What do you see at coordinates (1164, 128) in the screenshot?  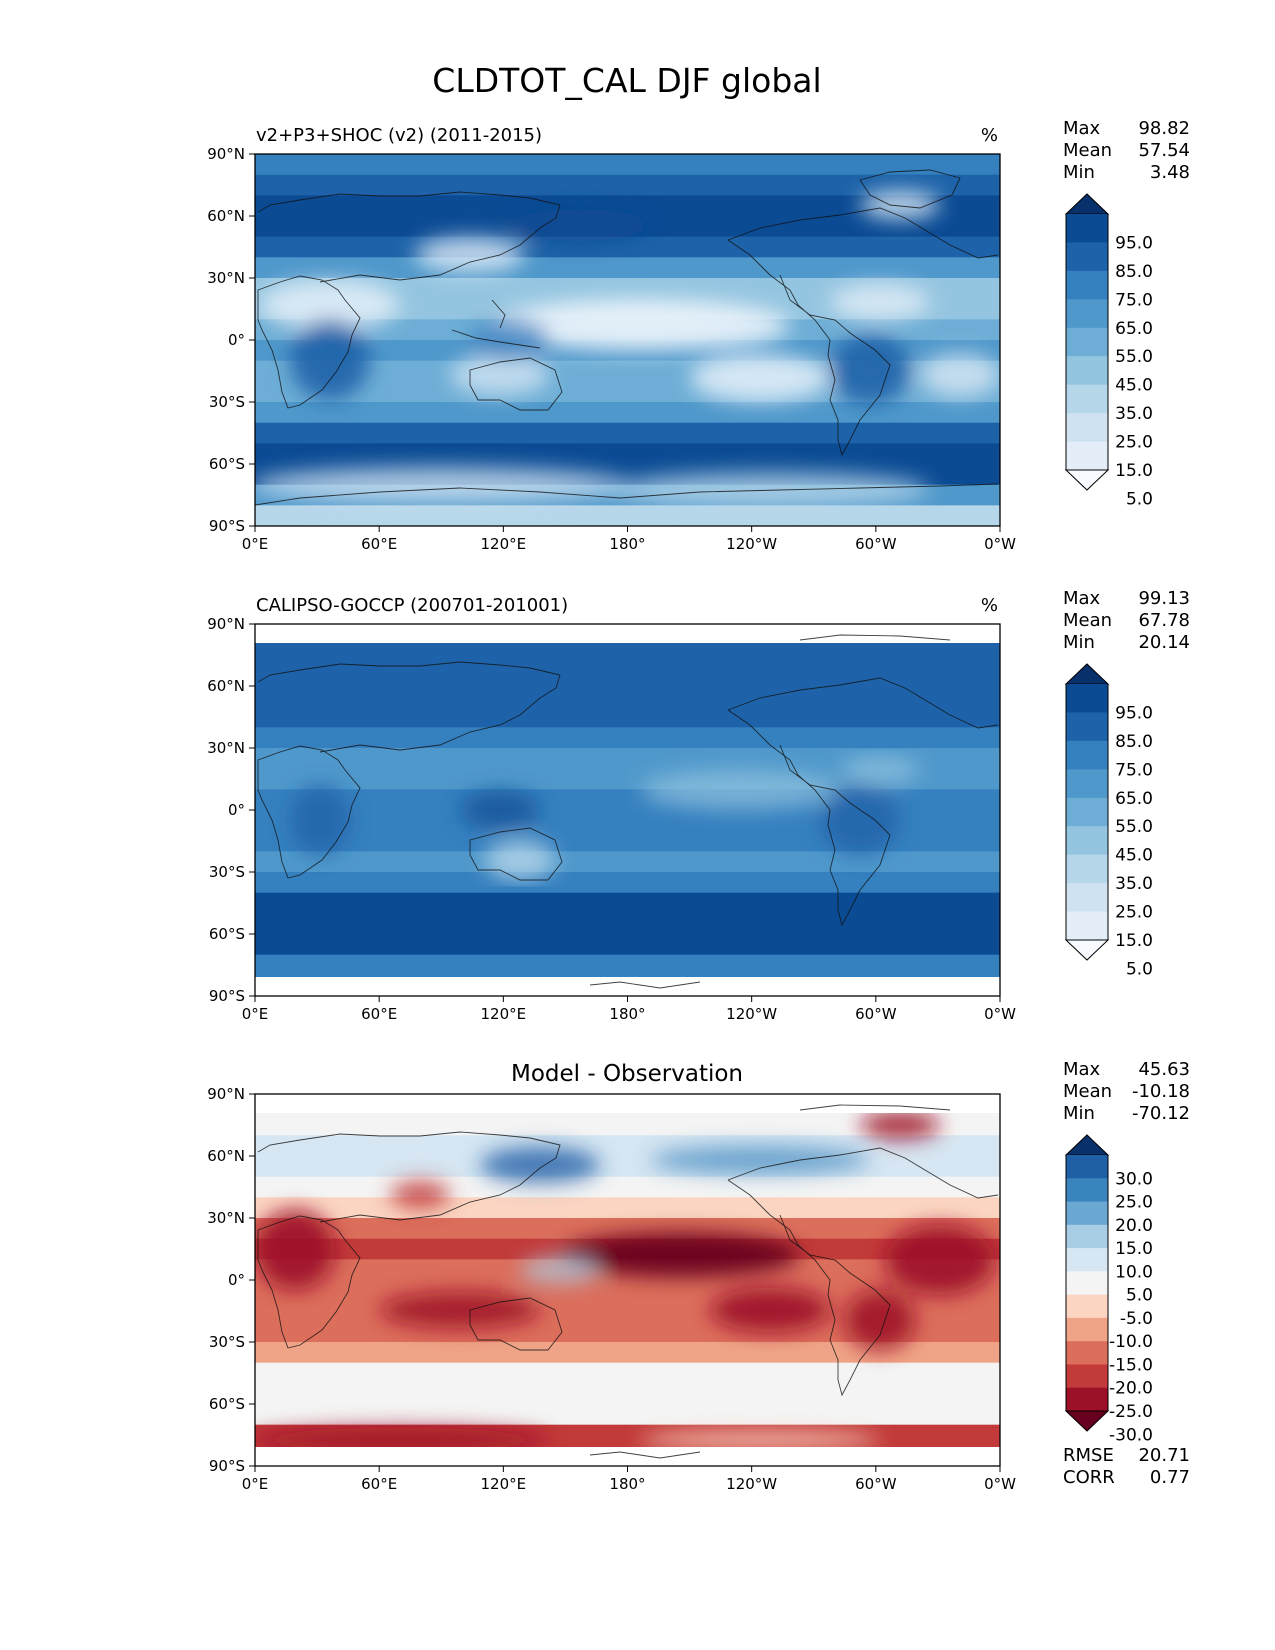 I see `stat-value-max: 98.82` at bounding box center [1164, 128].